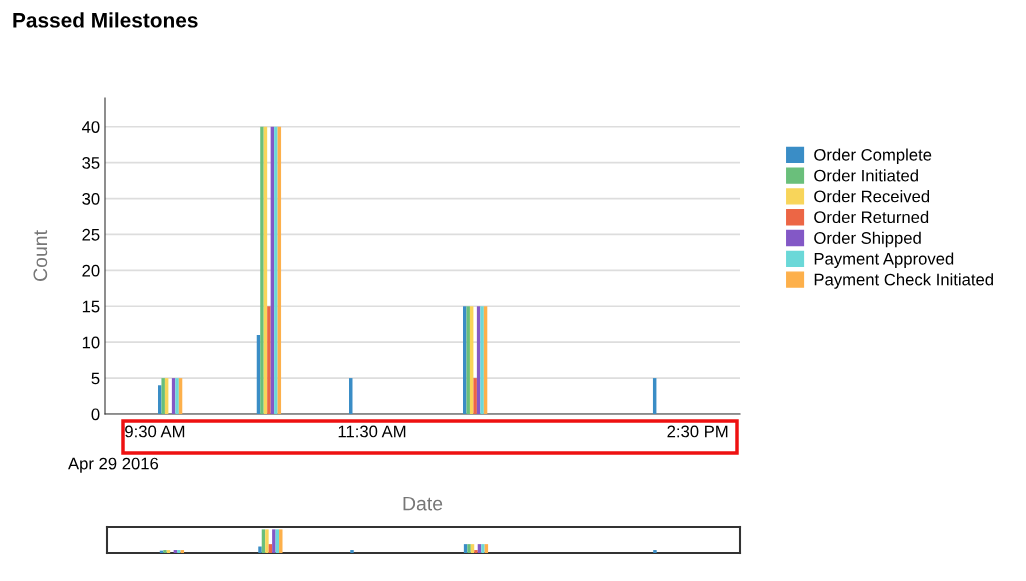  I want to click on legend-label: Order Initiated, so click(866, 175).